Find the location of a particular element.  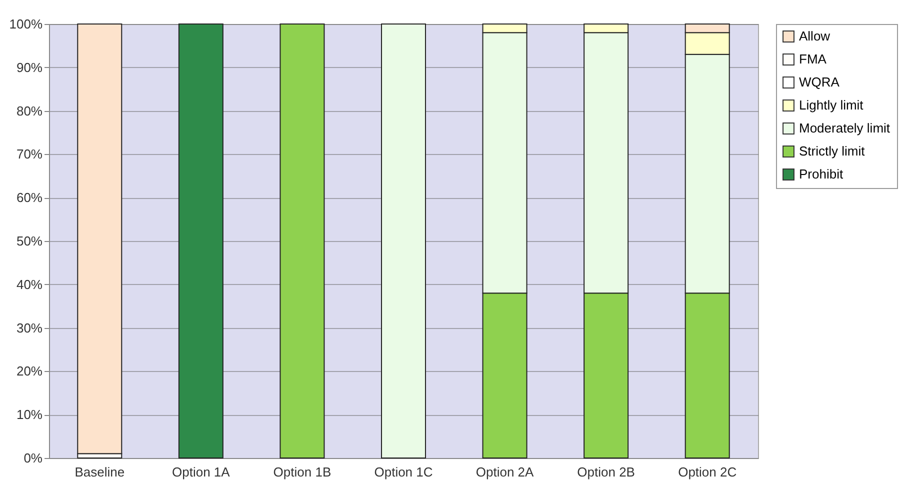

x-tick-label: Option 1B is located at coordinates (302, 472).